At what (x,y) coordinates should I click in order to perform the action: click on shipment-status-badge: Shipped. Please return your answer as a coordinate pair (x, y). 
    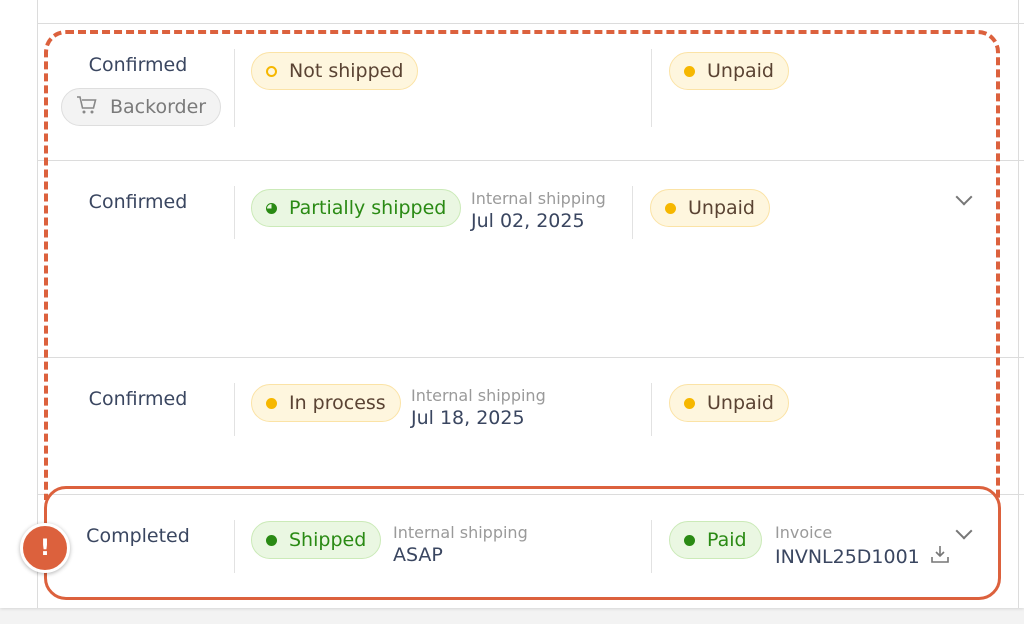
    Looking at the image, I should click on (316, 540).